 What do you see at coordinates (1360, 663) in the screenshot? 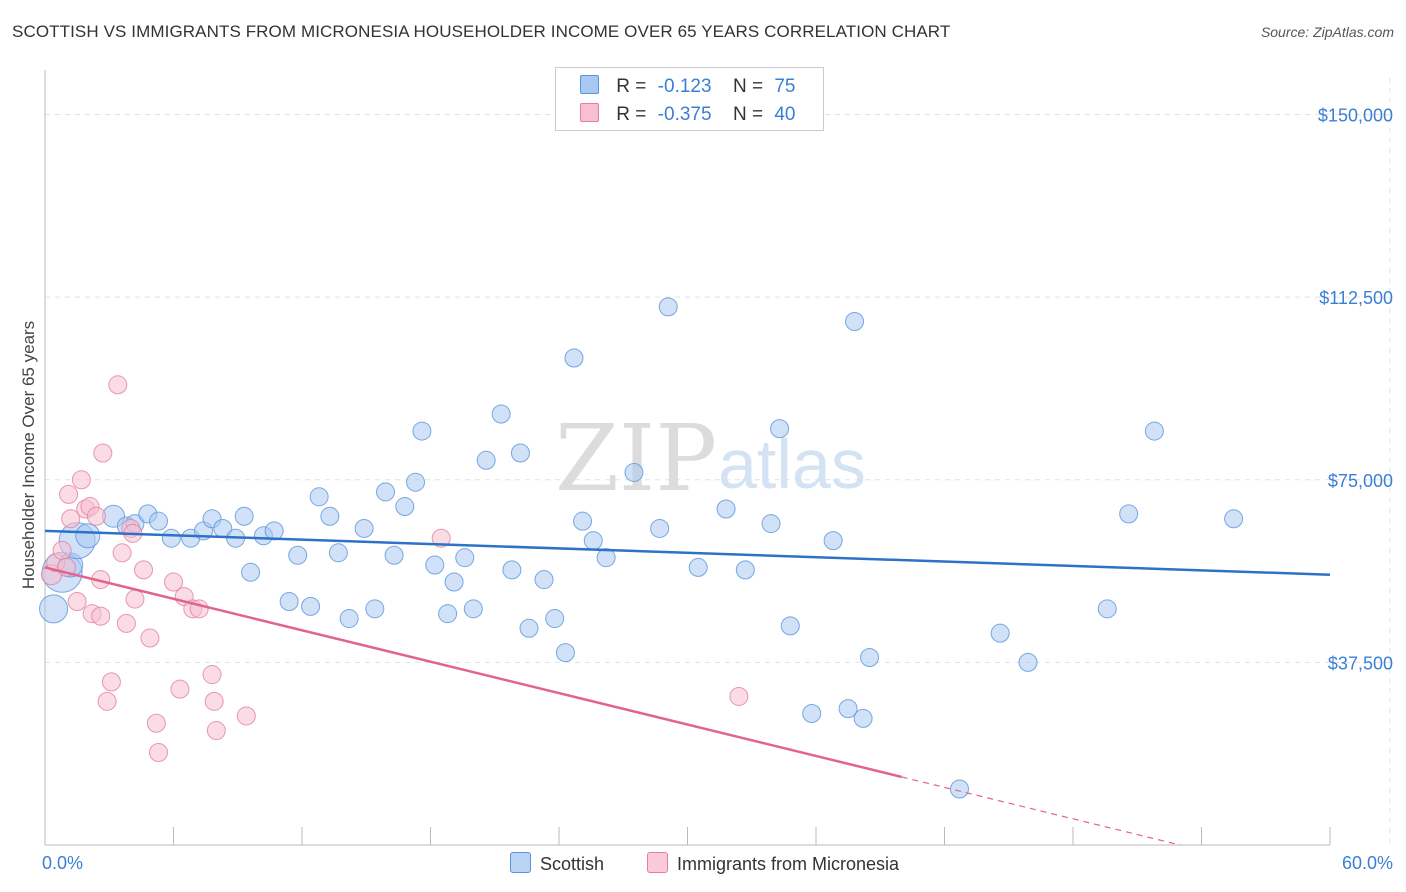
I see `y-tick-label: $37,500` at bounding box center [1360, 663].